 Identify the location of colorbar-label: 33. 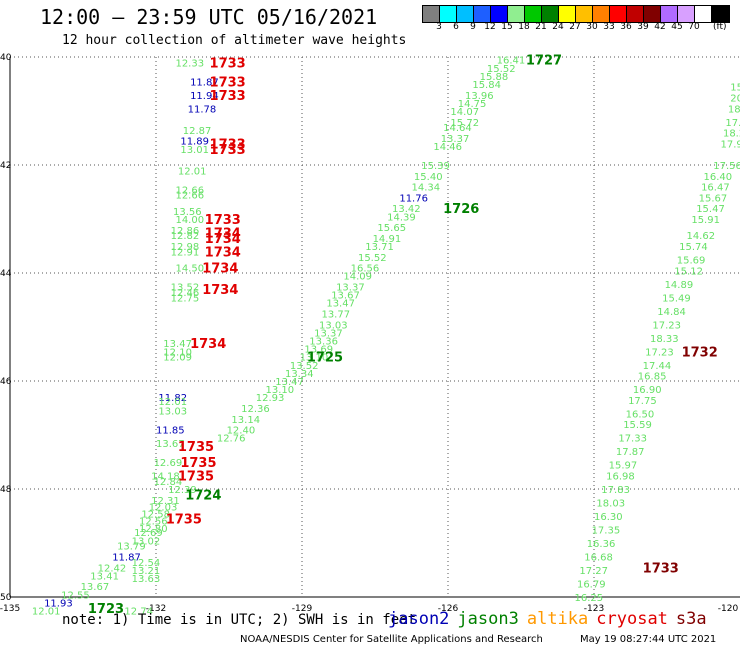
(609, 27).